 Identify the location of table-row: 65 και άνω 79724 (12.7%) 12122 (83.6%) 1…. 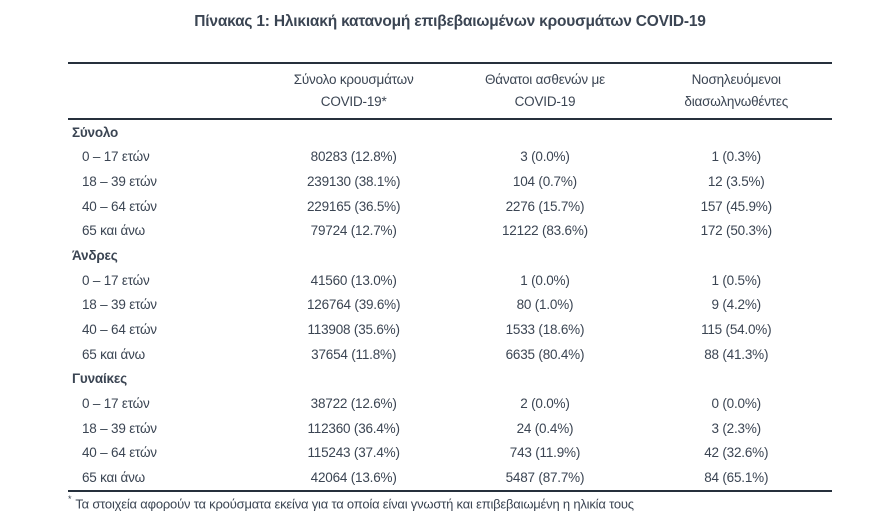
(450, 231).